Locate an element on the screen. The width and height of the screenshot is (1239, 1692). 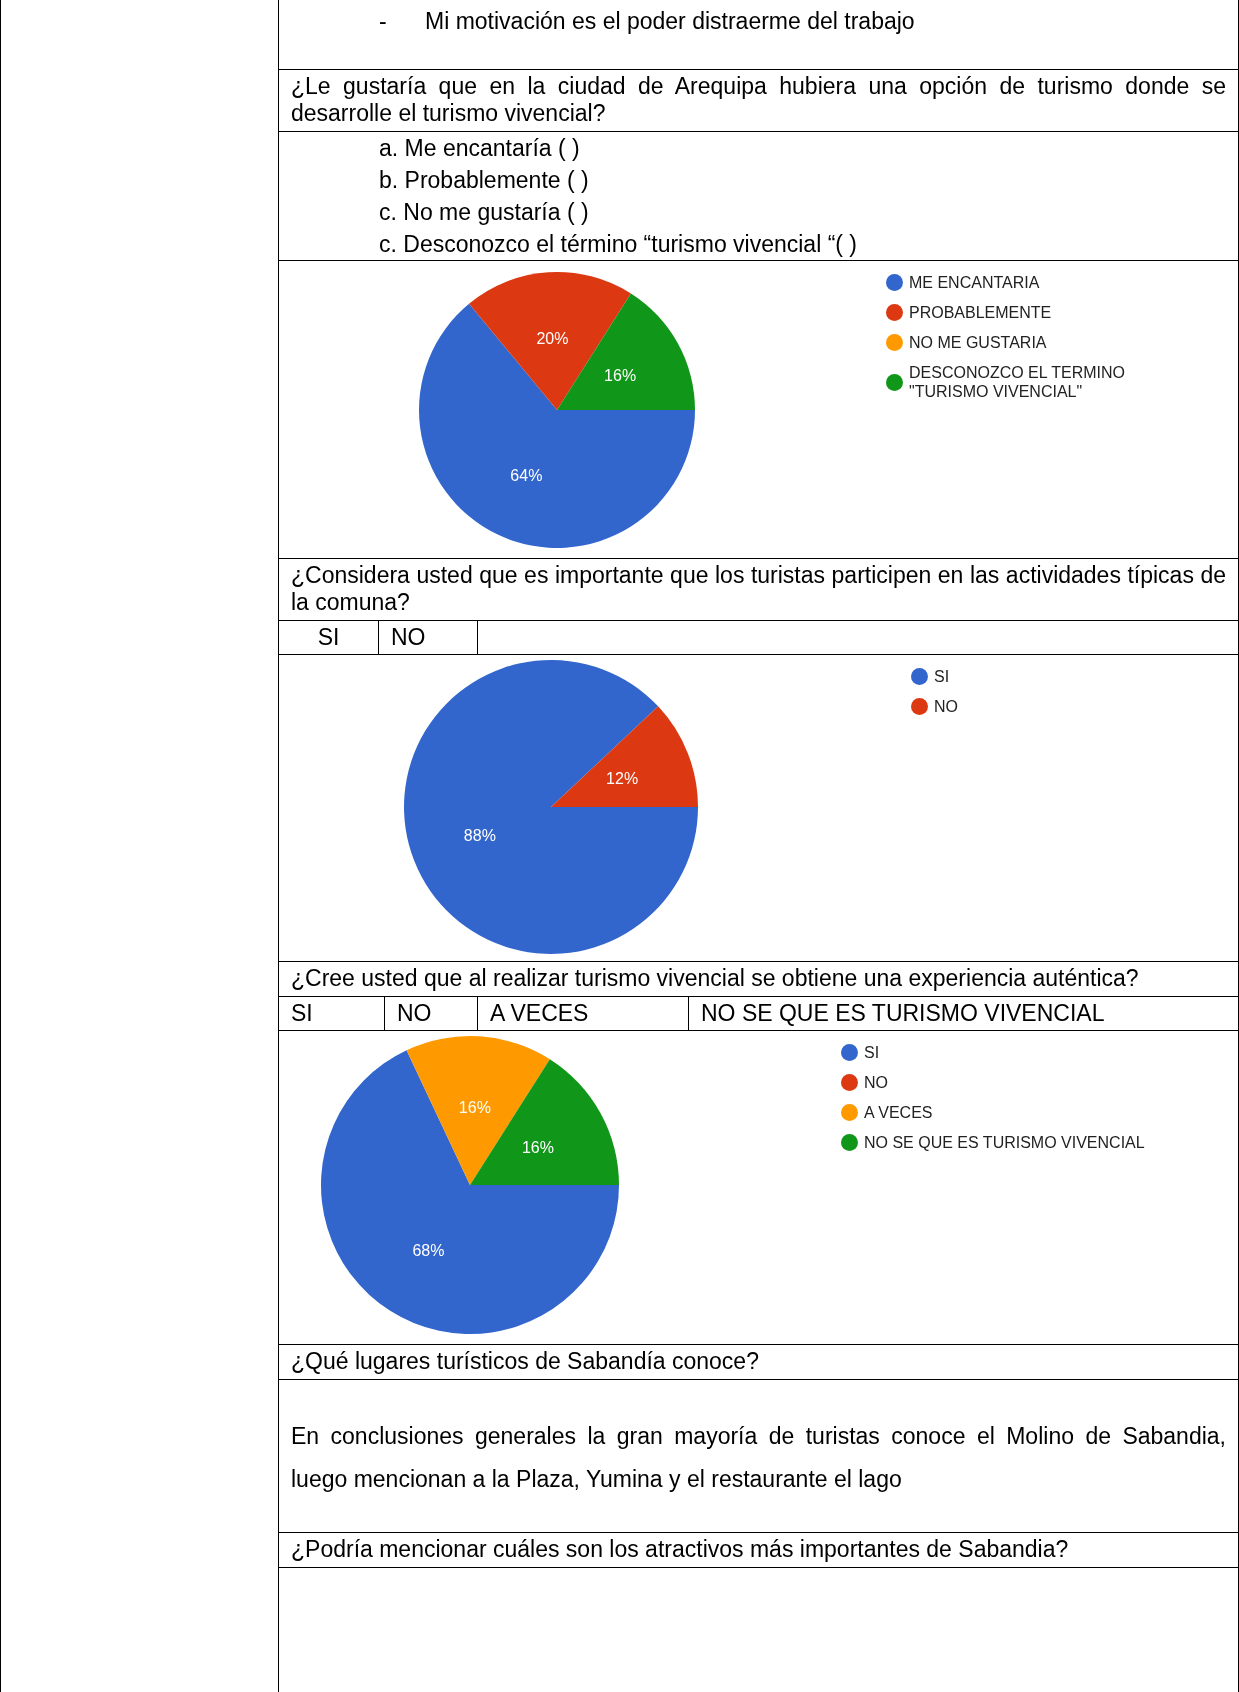
legend-label: ME ENCANTARIA is located at coordinates (974, 282).